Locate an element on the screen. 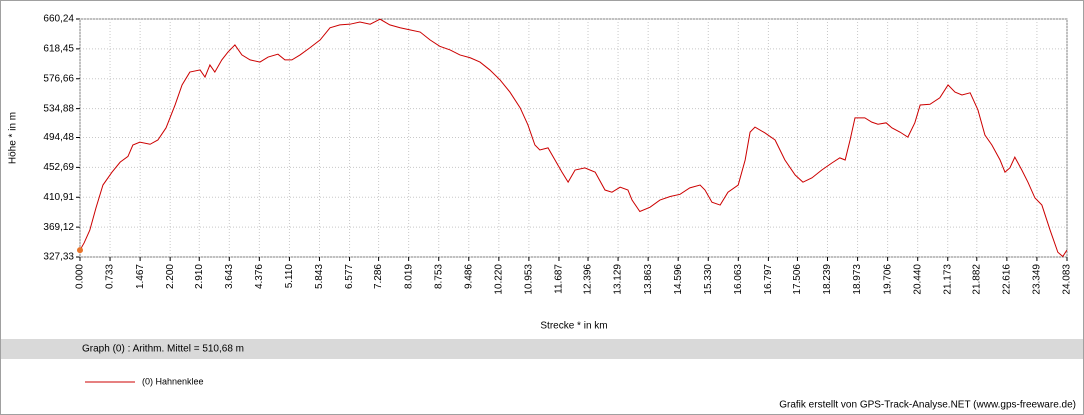  summary: Graph (0) : Arithm. Mittel = 510,68 m is located at coordinates (163, 349).